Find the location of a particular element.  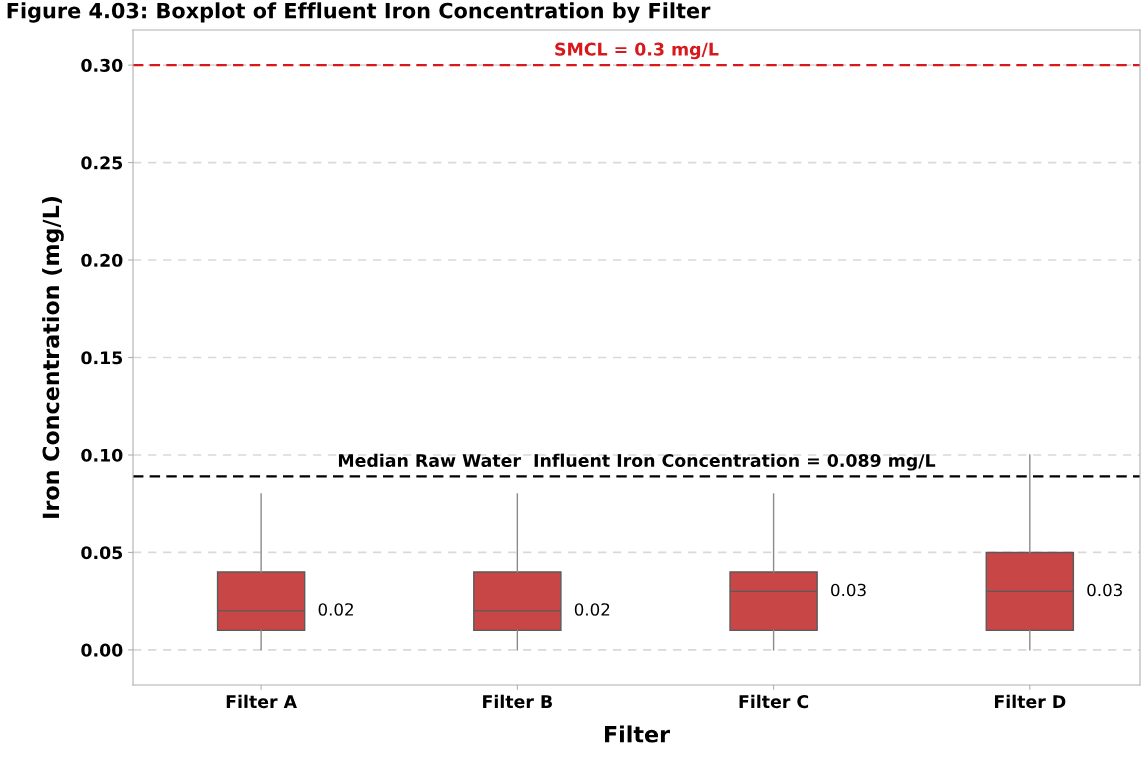

x-tick-label: Filter D is located at coordinates (1030, 701).